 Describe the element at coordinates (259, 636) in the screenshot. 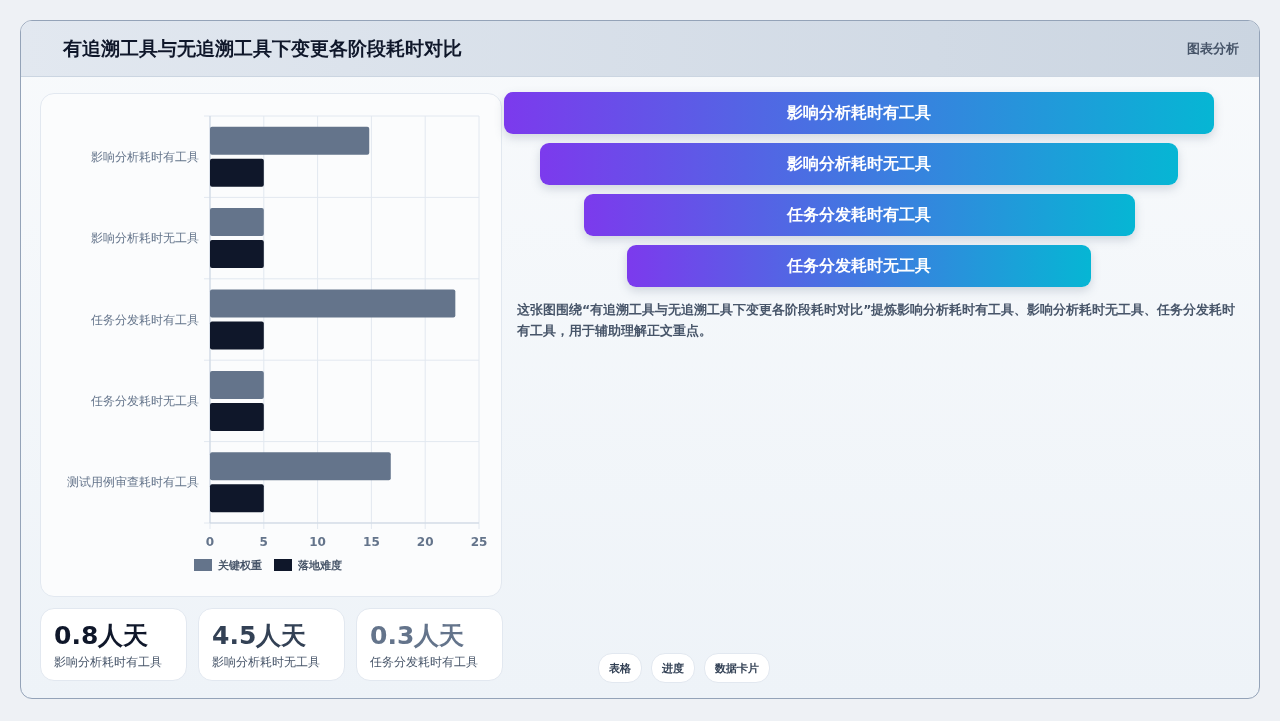

I see `text: 4.5人天` at that location.